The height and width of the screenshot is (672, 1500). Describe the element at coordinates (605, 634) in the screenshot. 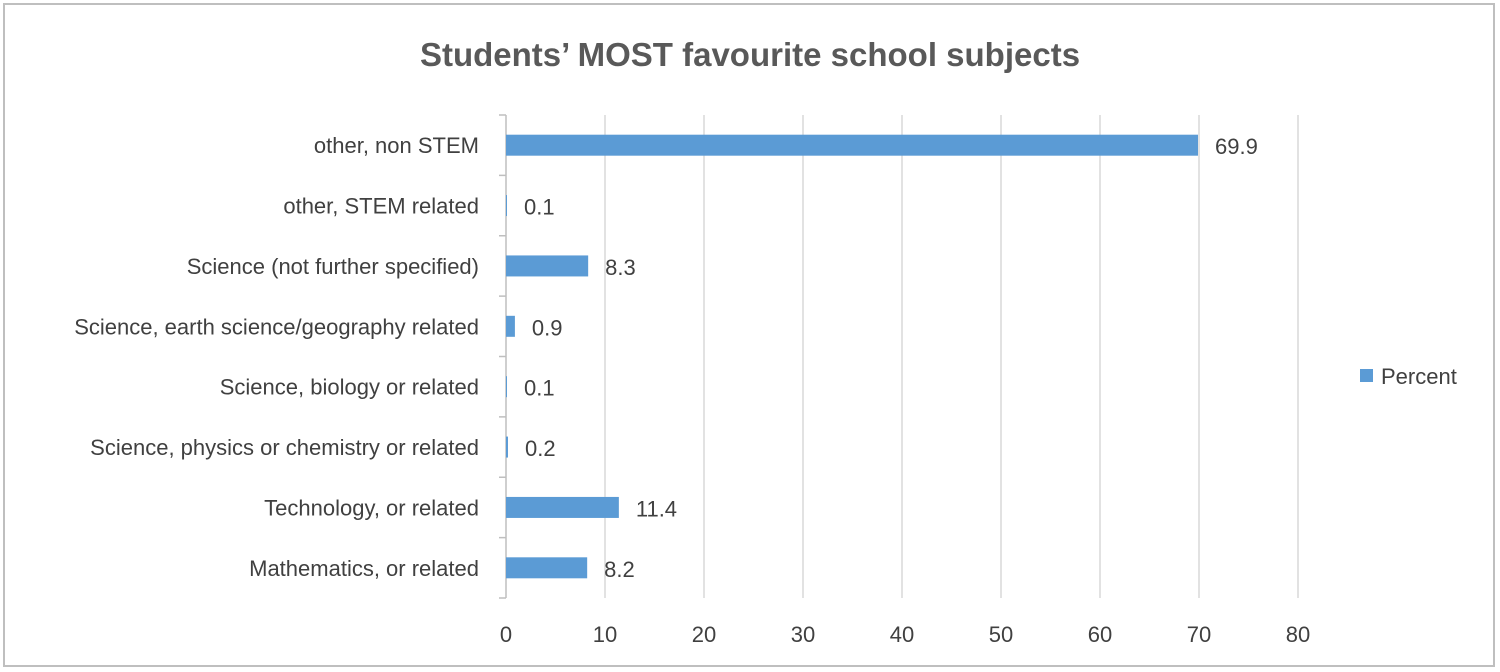

I see `x-tick-label: 10` at that location.